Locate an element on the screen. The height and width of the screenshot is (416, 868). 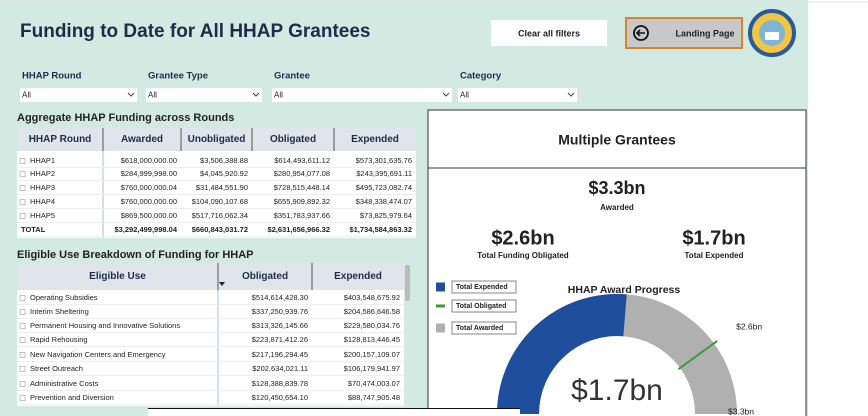
filter-label: Grantee Type is located at coordinates (178, 76).